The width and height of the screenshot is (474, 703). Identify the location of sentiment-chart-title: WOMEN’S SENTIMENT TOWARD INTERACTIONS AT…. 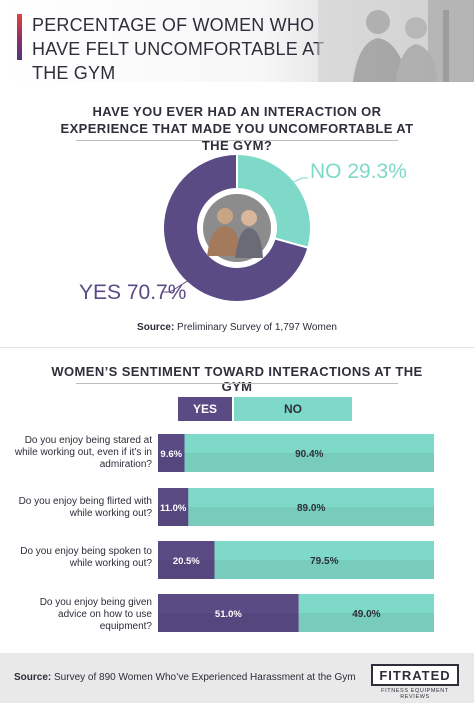
(237, 379).